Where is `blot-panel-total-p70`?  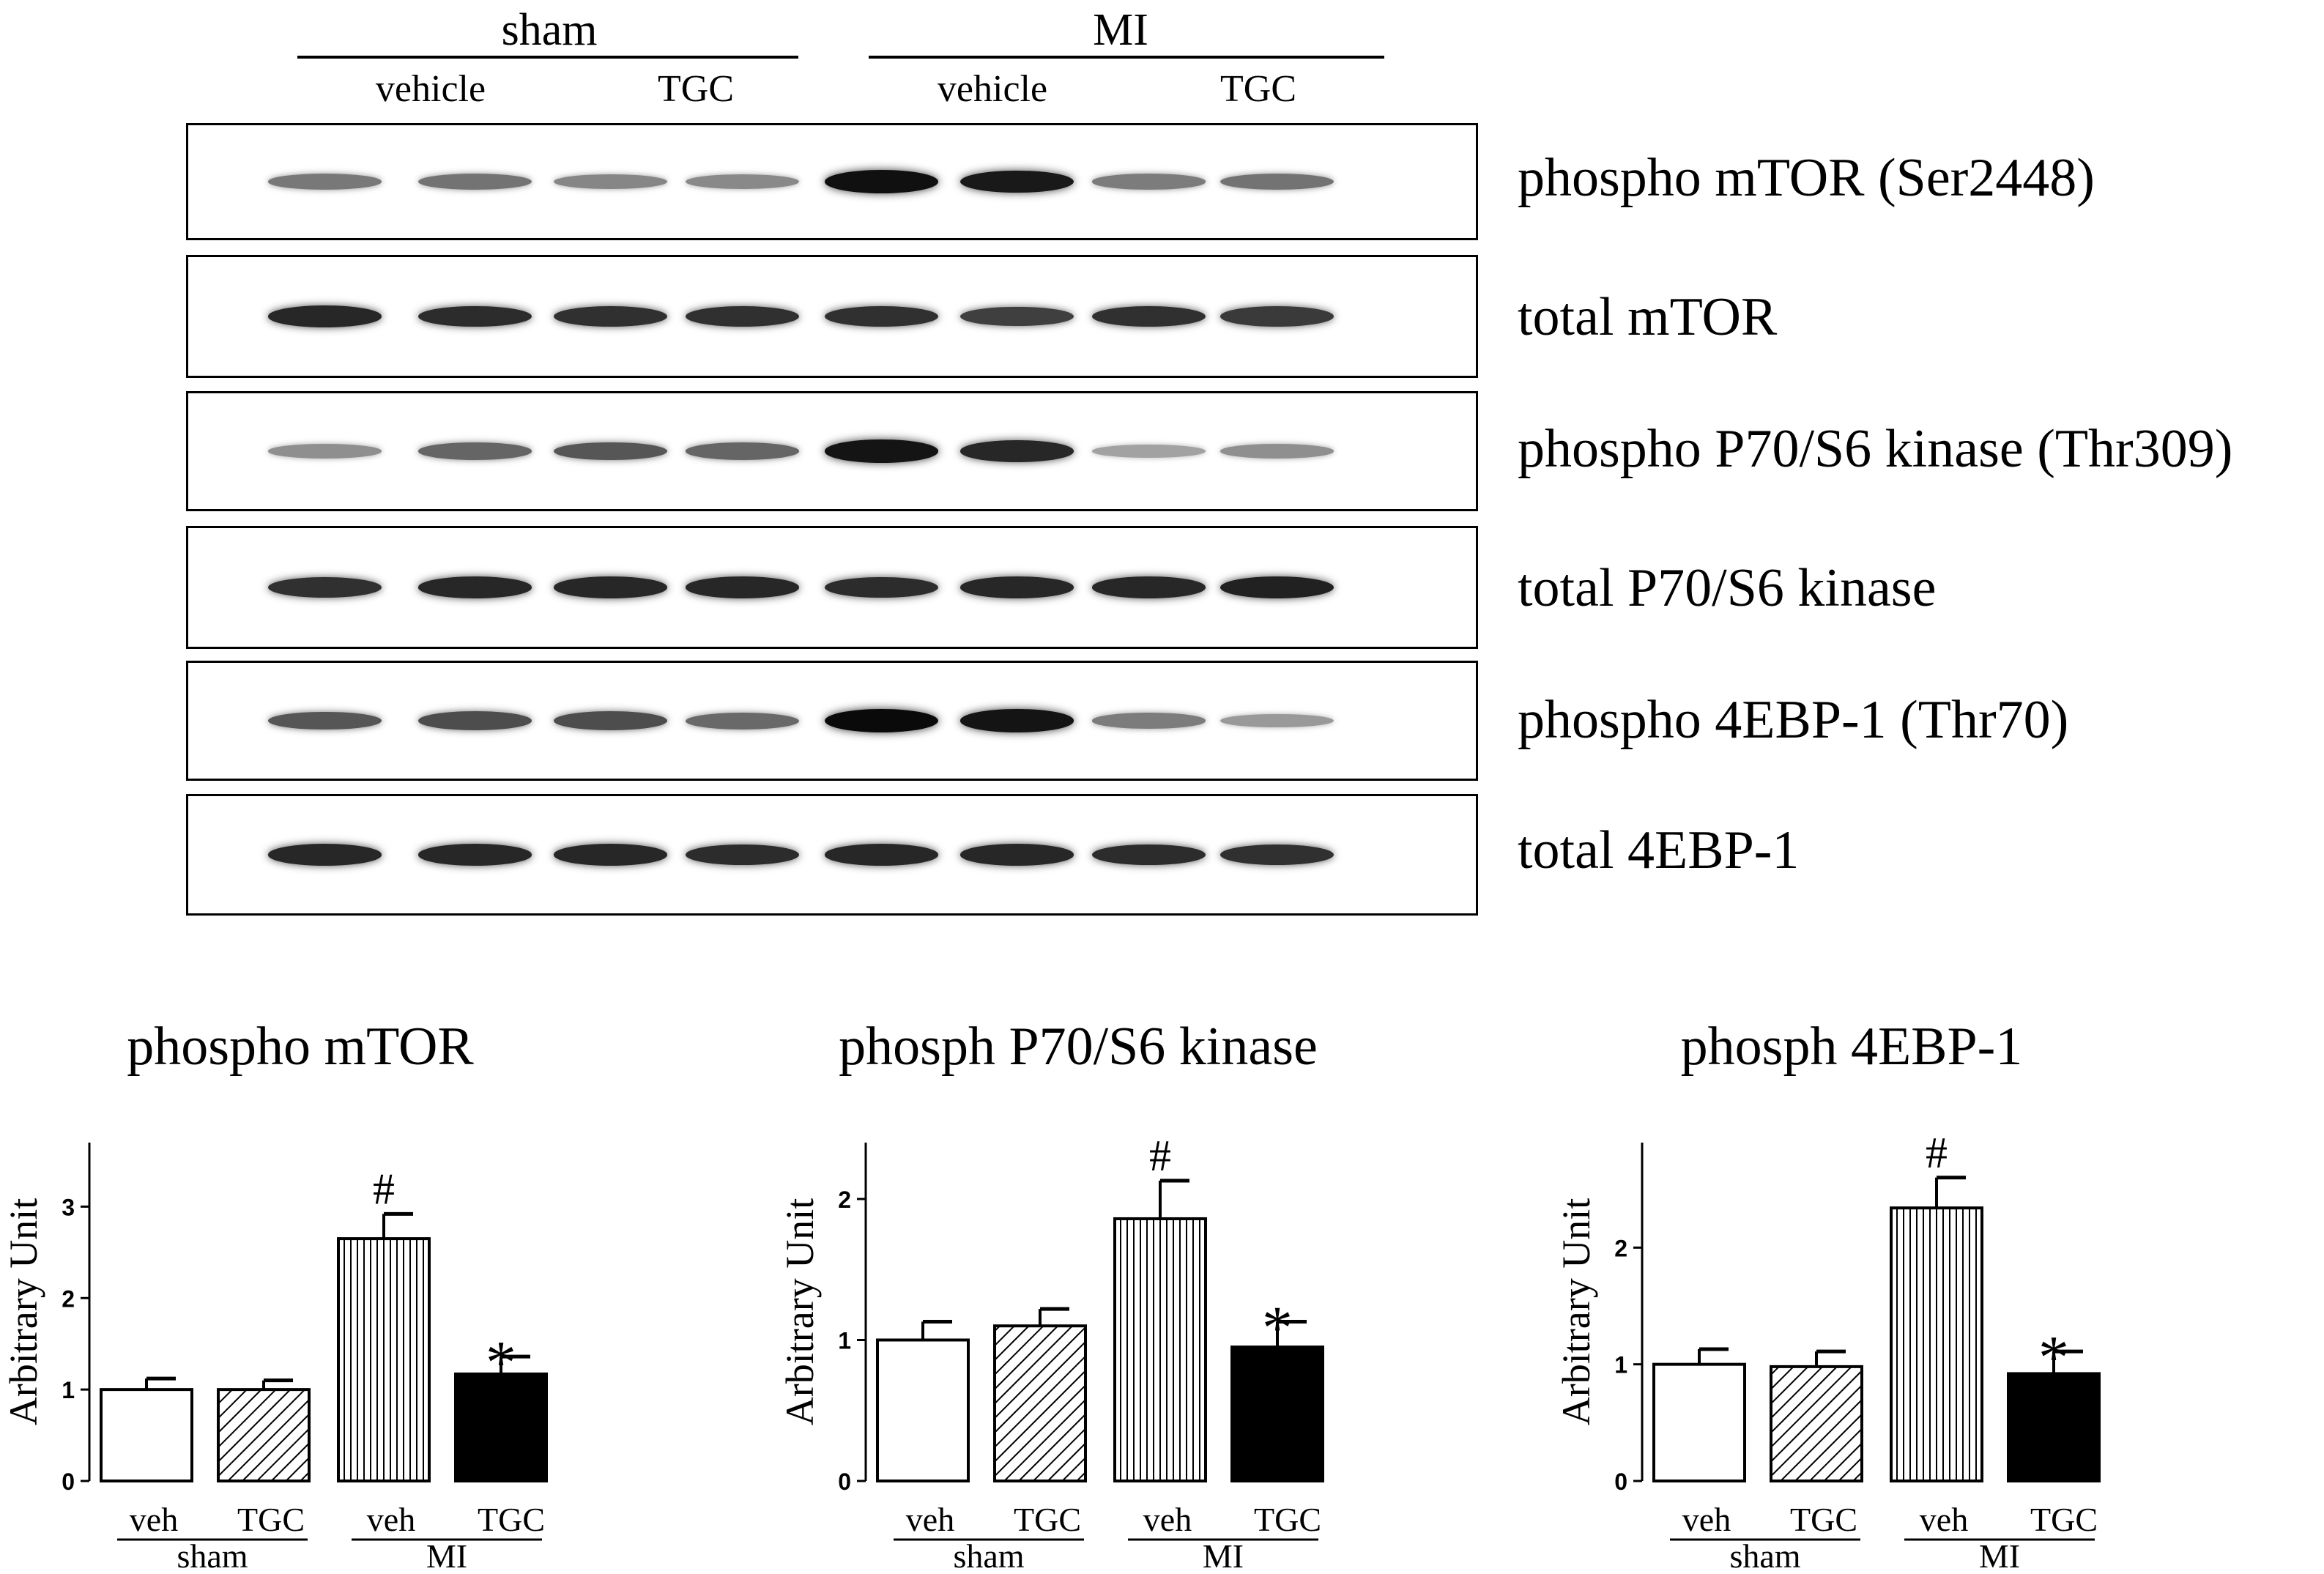
blot-panel-total-p70 is located at coordinates (832, 587).